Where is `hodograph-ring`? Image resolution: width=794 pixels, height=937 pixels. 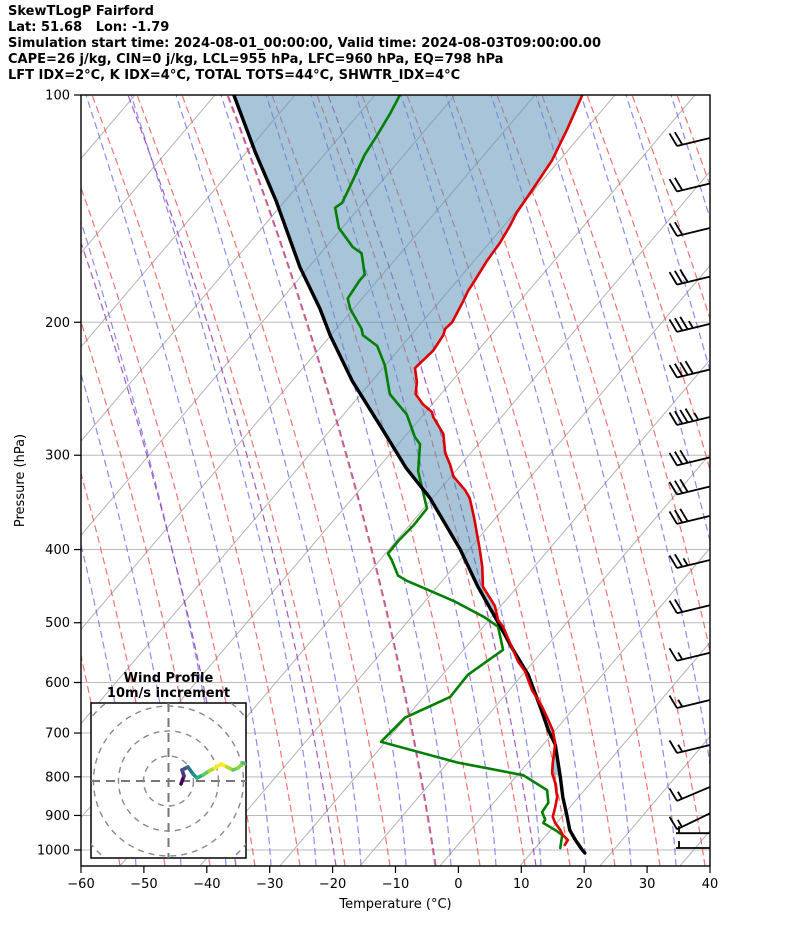 hodograph-ring is located at coordinates (168, 781).